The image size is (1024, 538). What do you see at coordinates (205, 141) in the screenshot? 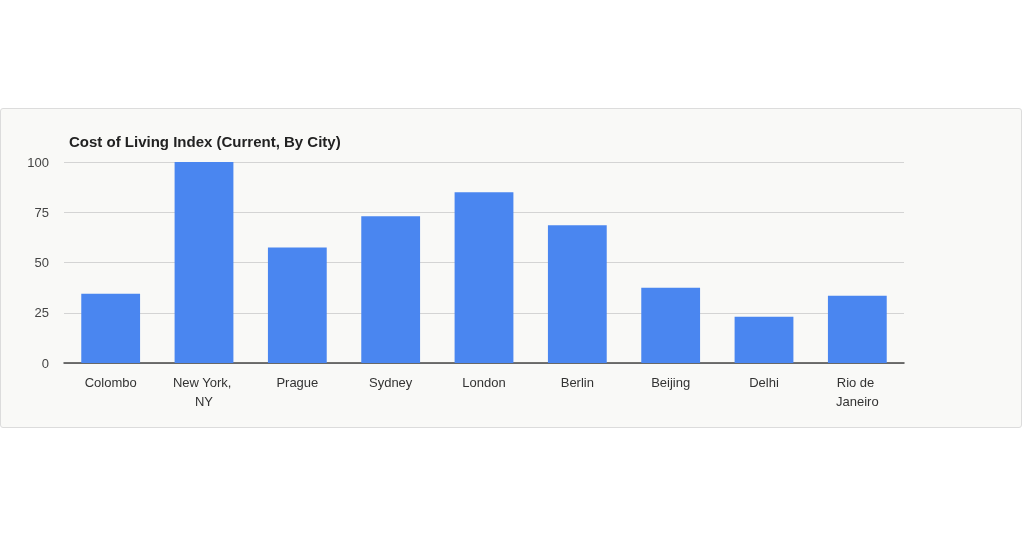
I see `chart-title: Cost of Living Index (Current, By City)` at bounding box center [205, 141].